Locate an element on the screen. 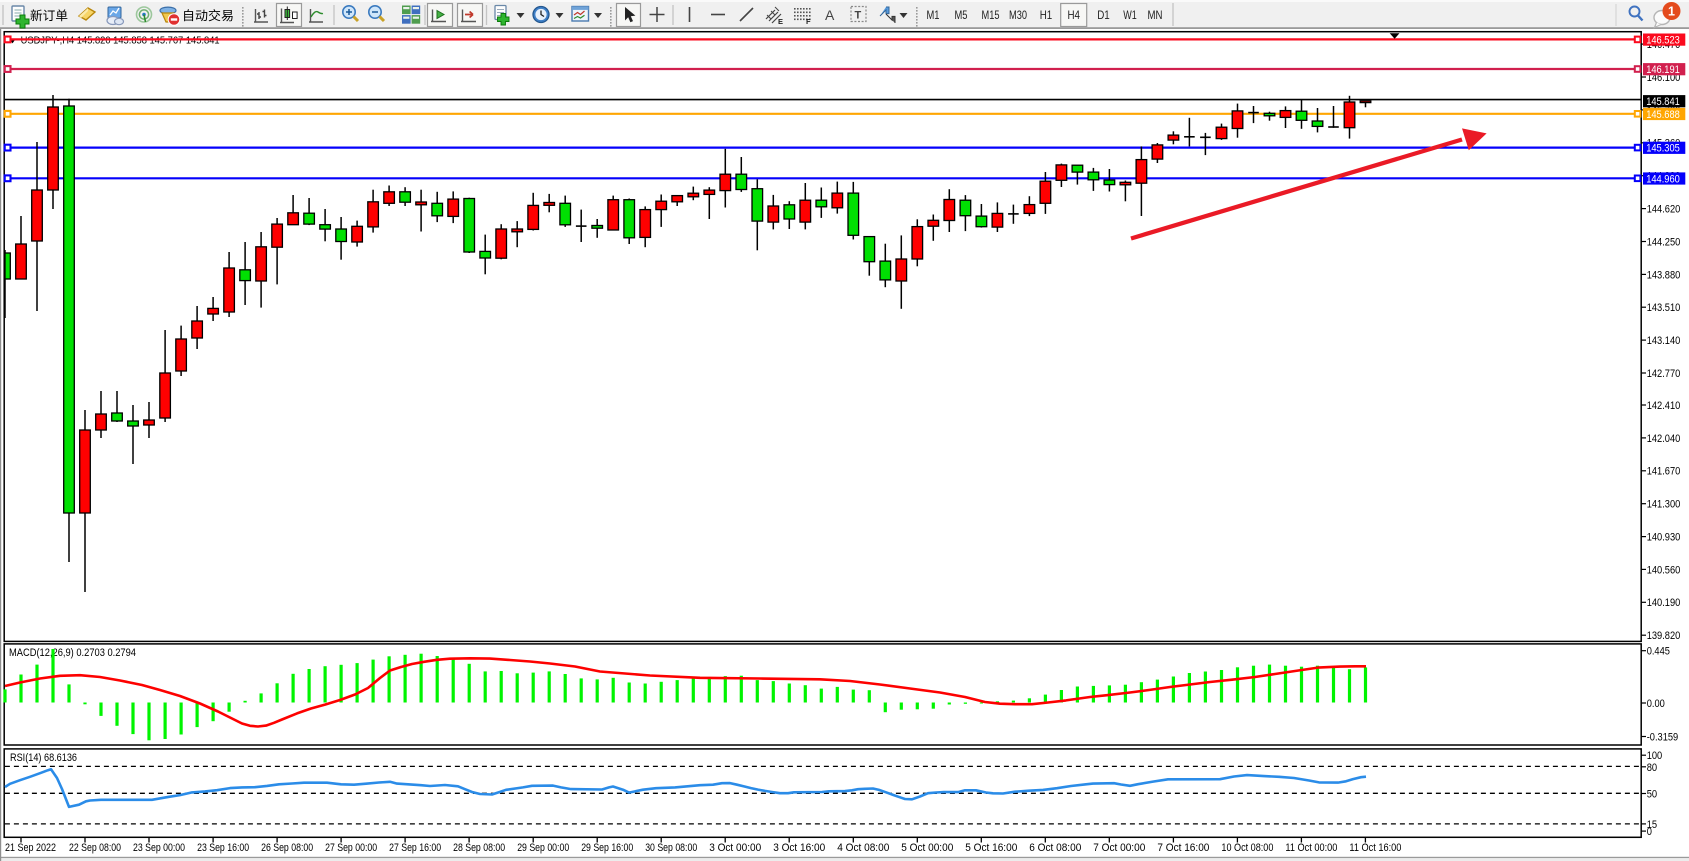 This screenshot has width=1689, height=861. svg-text: 11 Oct 16:00 is located at coordinates (1375, 848).